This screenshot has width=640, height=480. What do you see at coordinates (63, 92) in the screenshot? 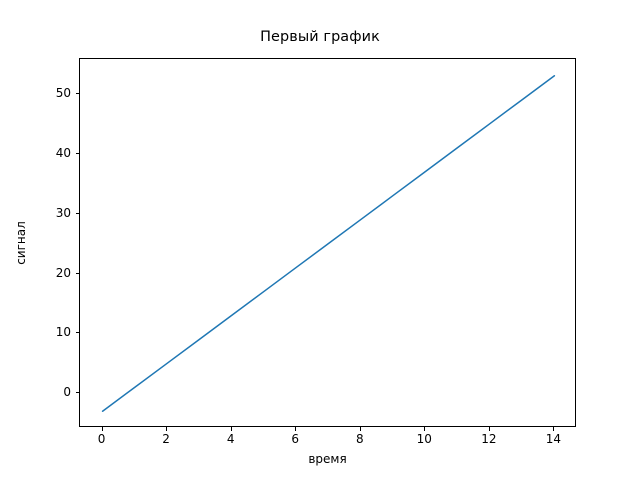
I see `y-tick-label: 50` at bounding box center [63, 92].